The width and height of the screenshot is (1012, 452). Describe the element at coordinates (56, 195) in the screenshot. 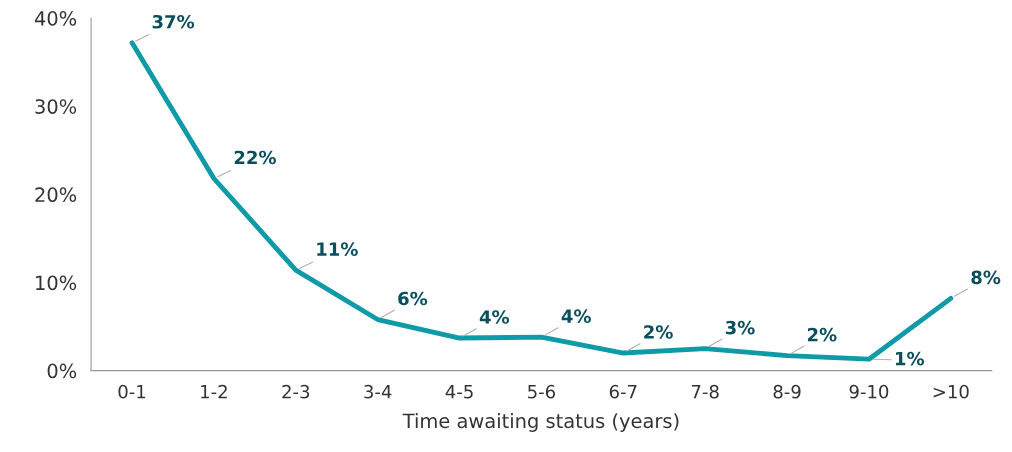

I see `y-tick-label: 20%` at that location.